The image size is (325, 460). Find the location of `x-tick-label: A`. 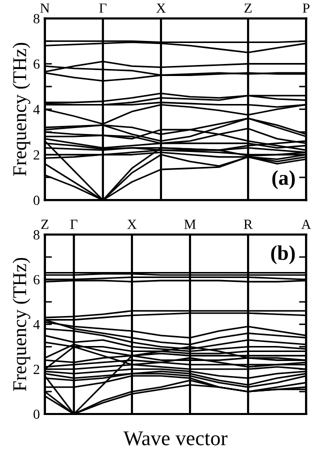

x-tick-label: A is located at coordinates (306, 224).